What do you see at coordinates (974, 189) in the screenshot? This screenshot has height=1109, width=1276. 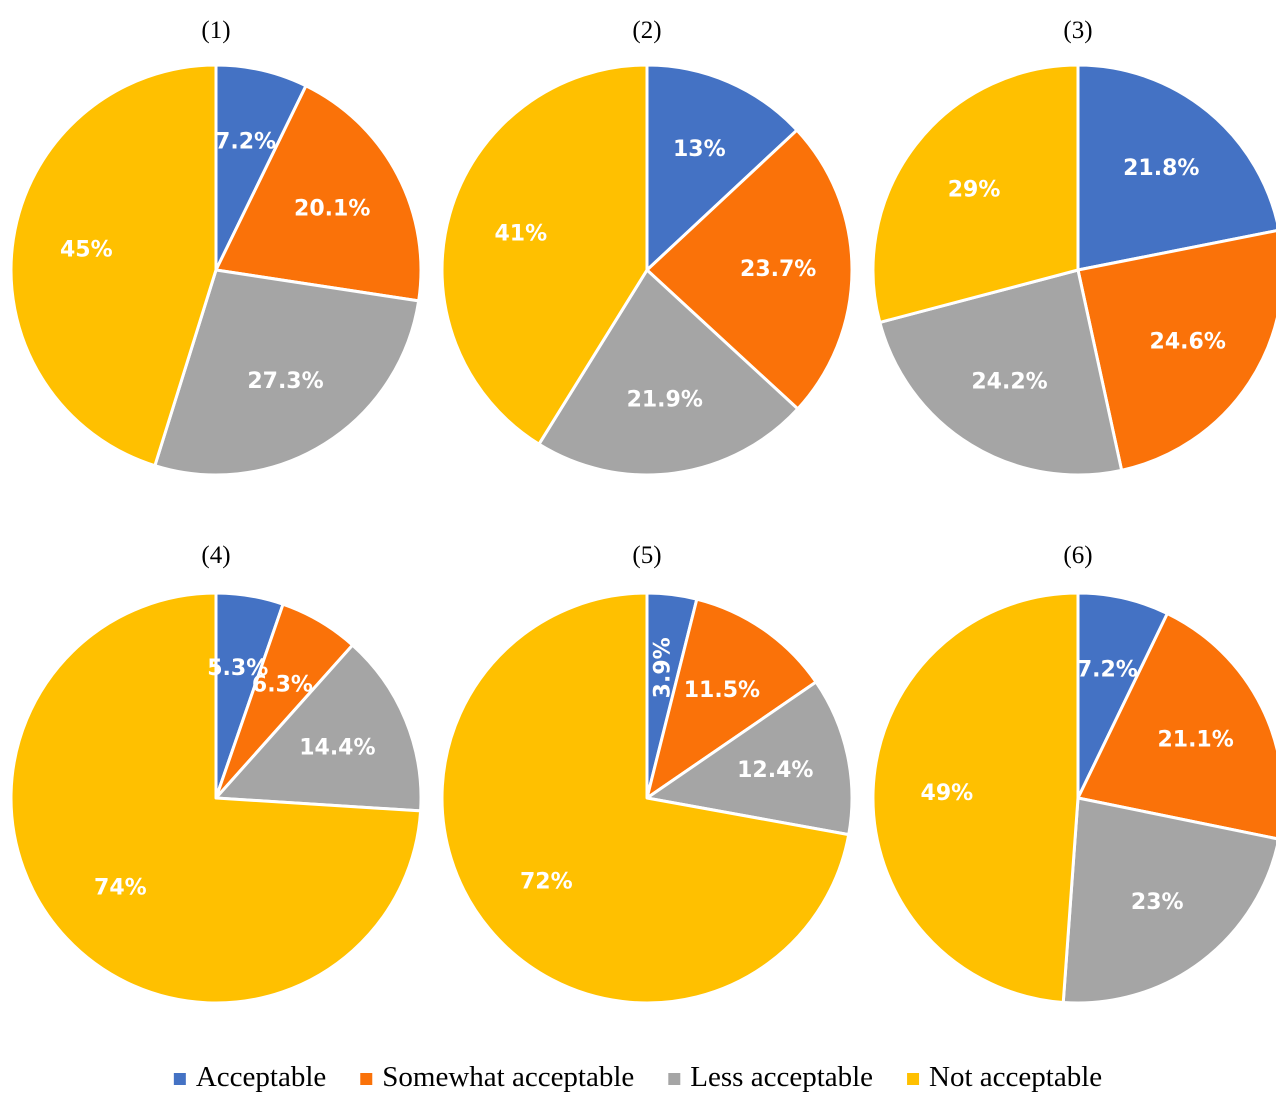 I see `data-label: 29%` at bounding box center [974, 189].